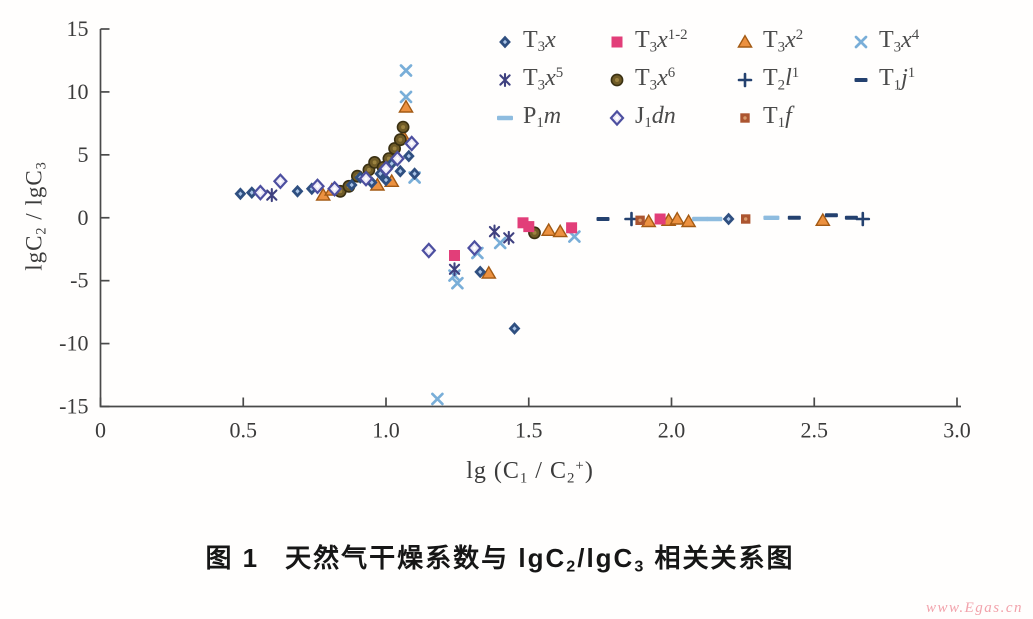 Image resolution: width=1033 pixels, height=619 pixels. Describe the element at coordinates (73, 406) in the screenshot. I see `y-tick-label: -15` at that location.